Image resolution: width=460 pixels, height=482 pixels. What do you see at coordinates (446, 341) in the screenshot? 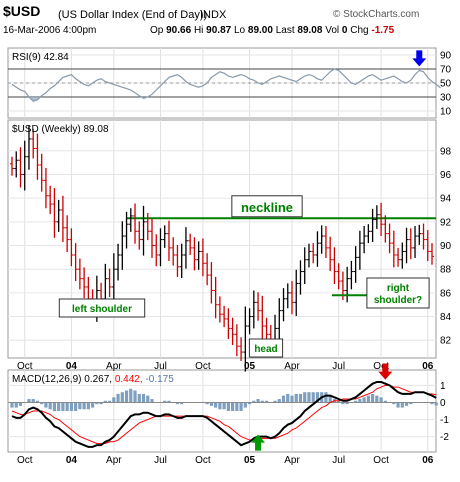
I see `price-tick-label: 82` at bounding box center [446, 341].